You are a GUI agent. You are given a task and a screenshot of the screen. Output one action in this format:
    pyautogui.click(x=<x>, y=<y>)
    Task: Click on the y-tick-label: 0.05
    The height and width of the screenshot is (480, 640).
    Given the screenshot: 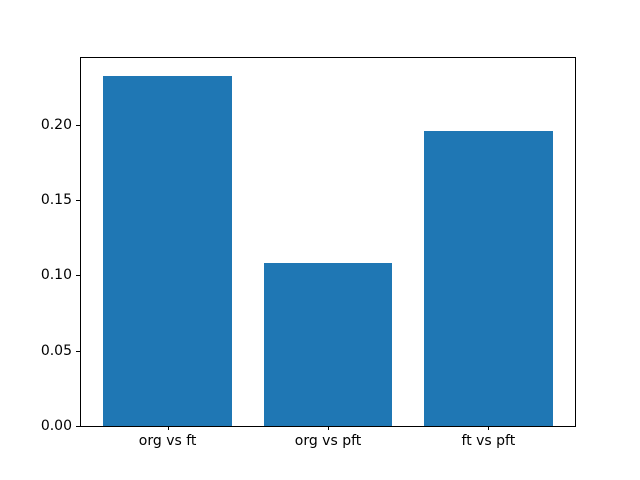 What is the action you would take?
    pyautogui.click(x=56, y=350)
    